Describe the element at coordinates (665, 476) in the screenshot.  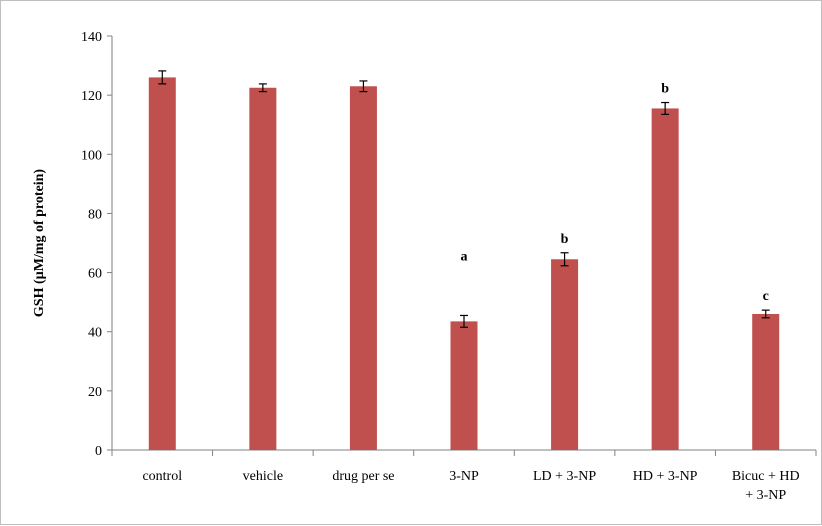
I see `x-tick-label: HD + 3-NP` at that location.